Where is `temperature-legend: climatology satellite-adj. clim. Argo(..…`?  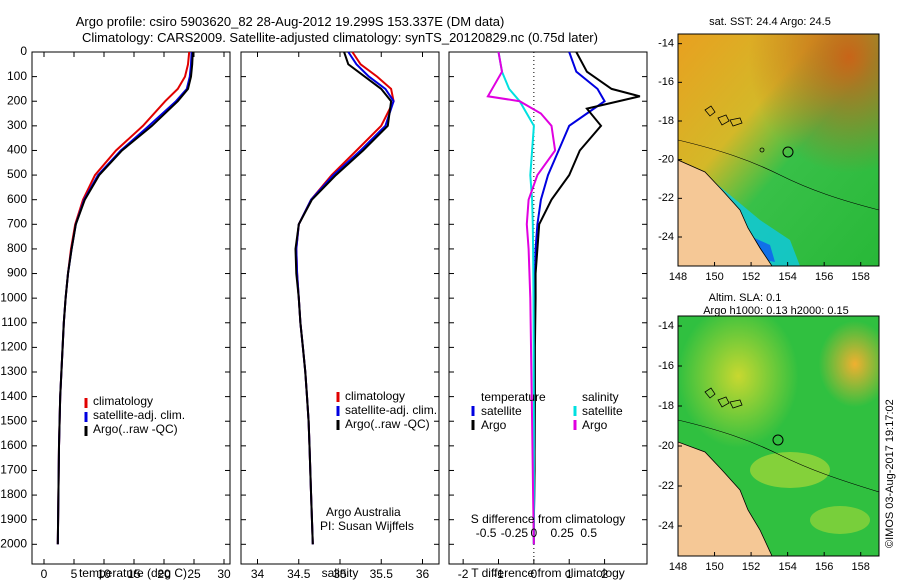 temperature-legend: climatology satellite-adj. clim. Argo(..… is located at coordinates (134, 415).